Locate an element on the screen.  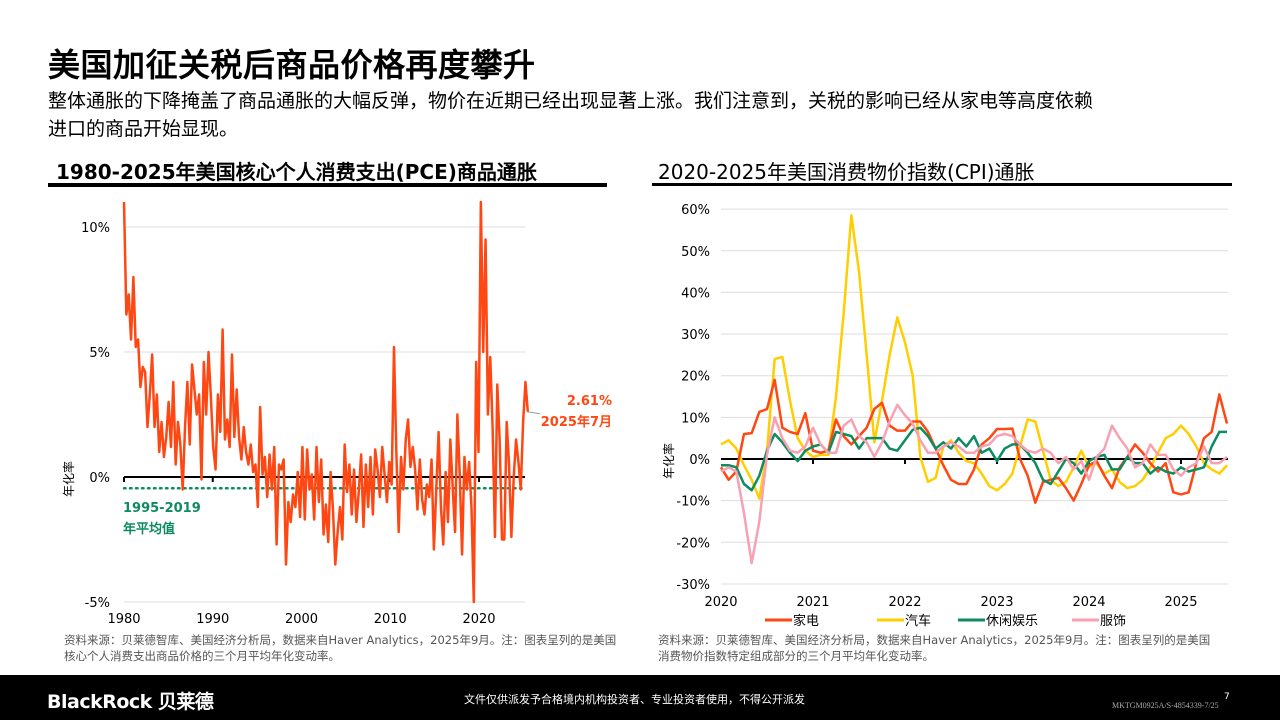
y-tick-label: -30% is located at coordinates (693, 585).